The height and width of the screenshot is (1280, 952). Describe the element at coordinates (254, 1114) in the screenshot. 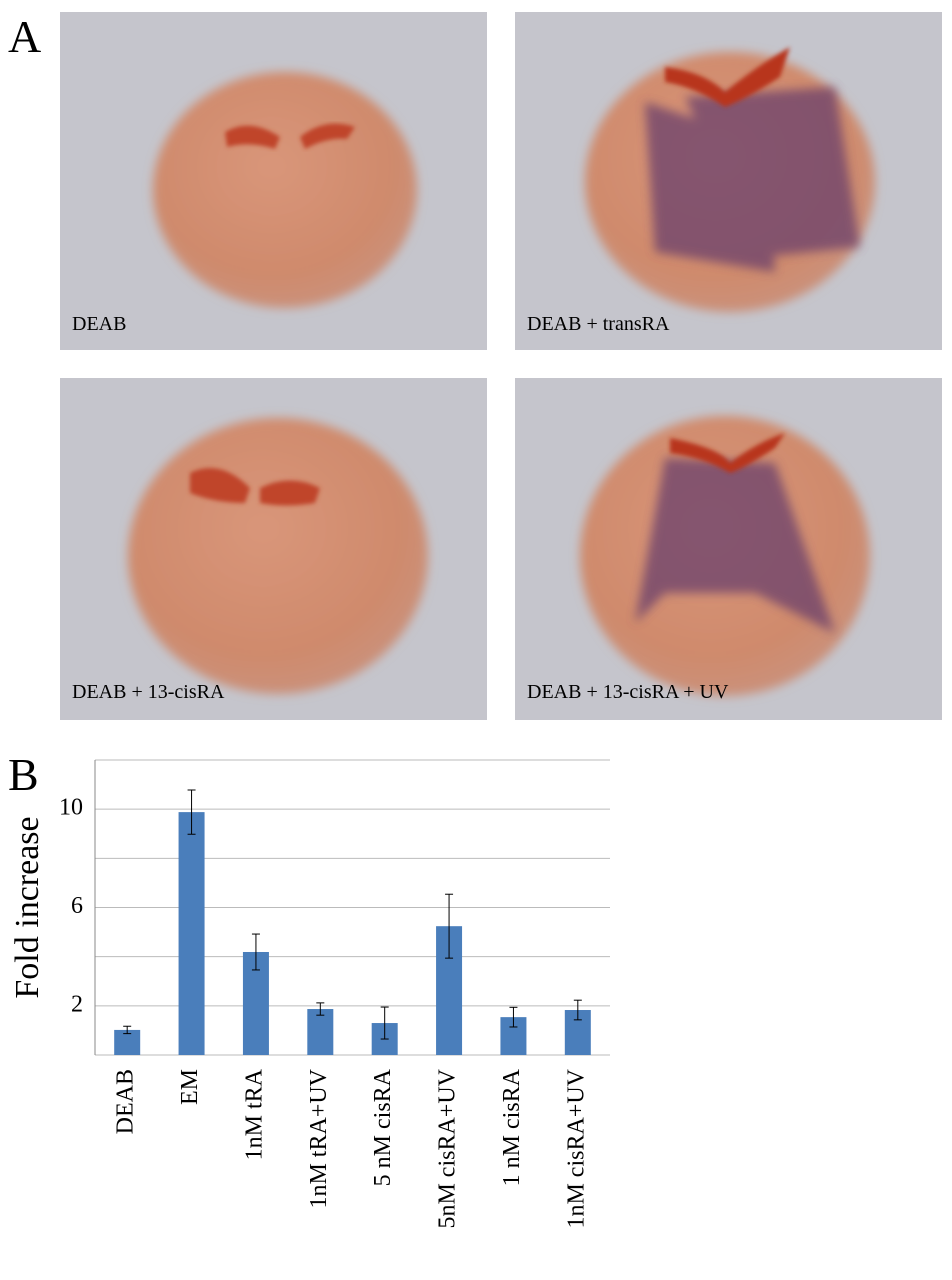

I see `x-tick-label: 1nM tRA` at that location.